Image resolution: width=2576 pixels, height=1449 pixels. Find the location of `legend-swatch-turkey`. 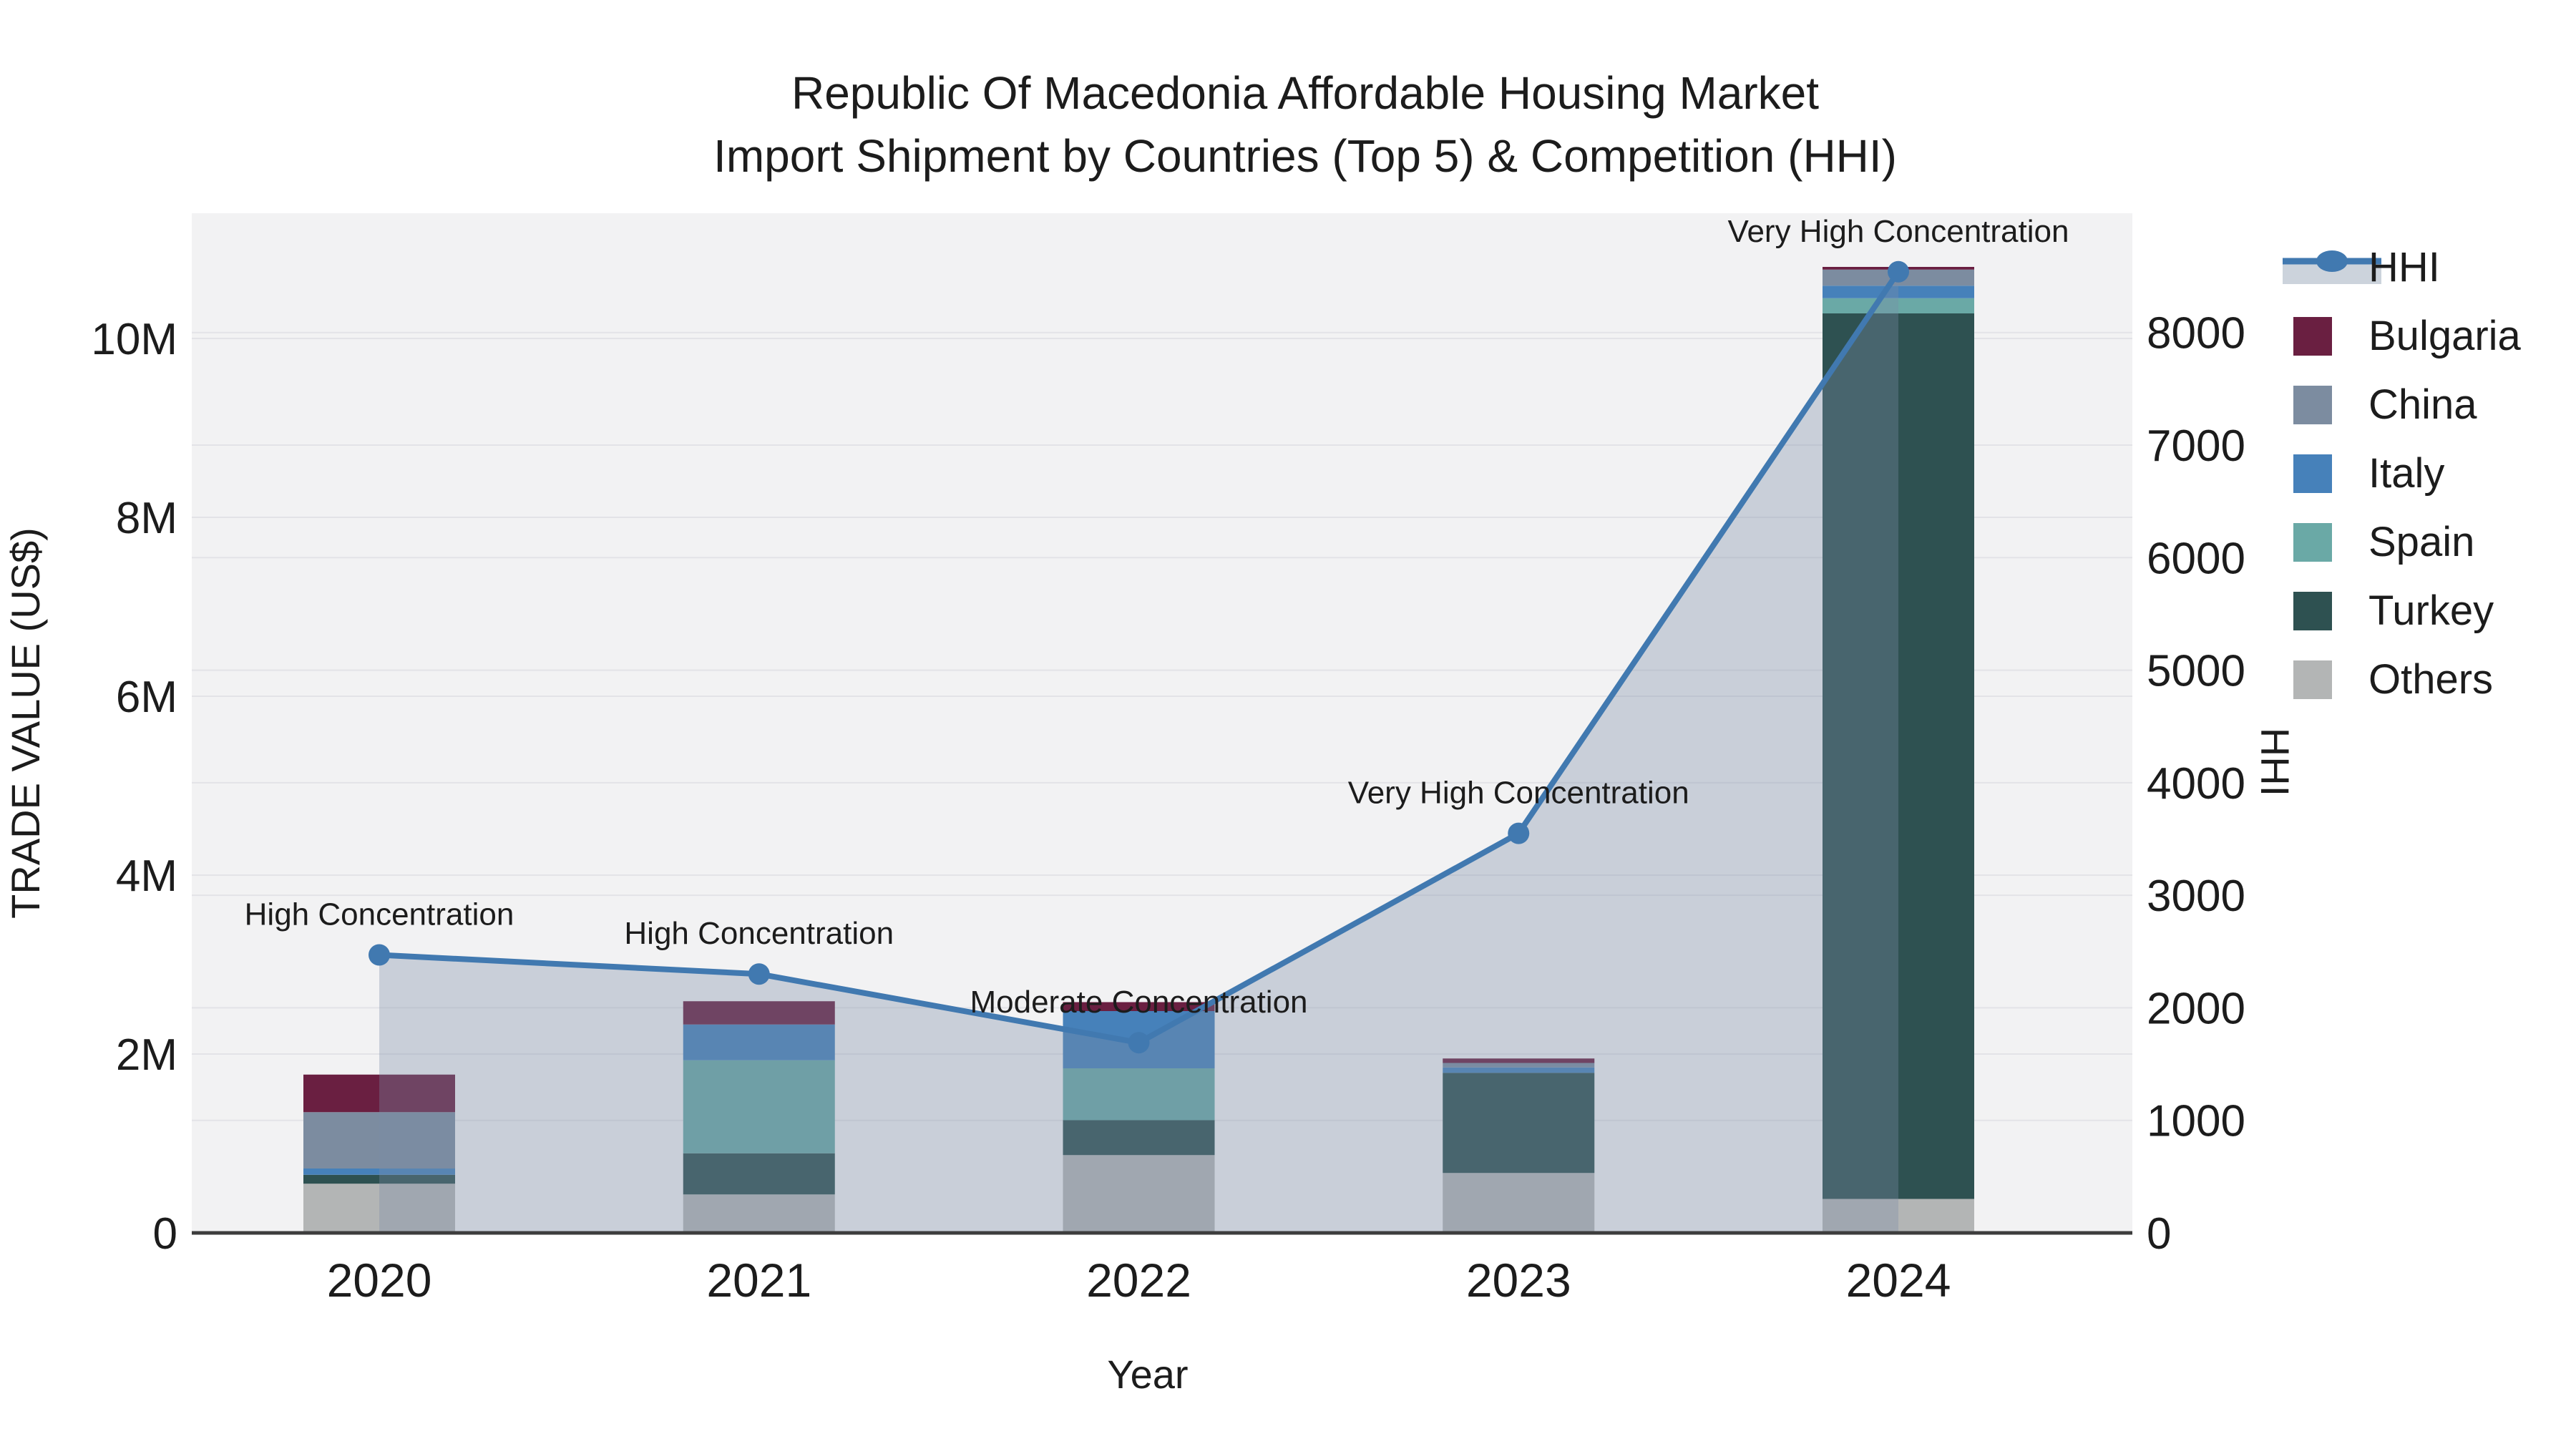

legend-swatch-turkey is located at coordinates (2312, 611).